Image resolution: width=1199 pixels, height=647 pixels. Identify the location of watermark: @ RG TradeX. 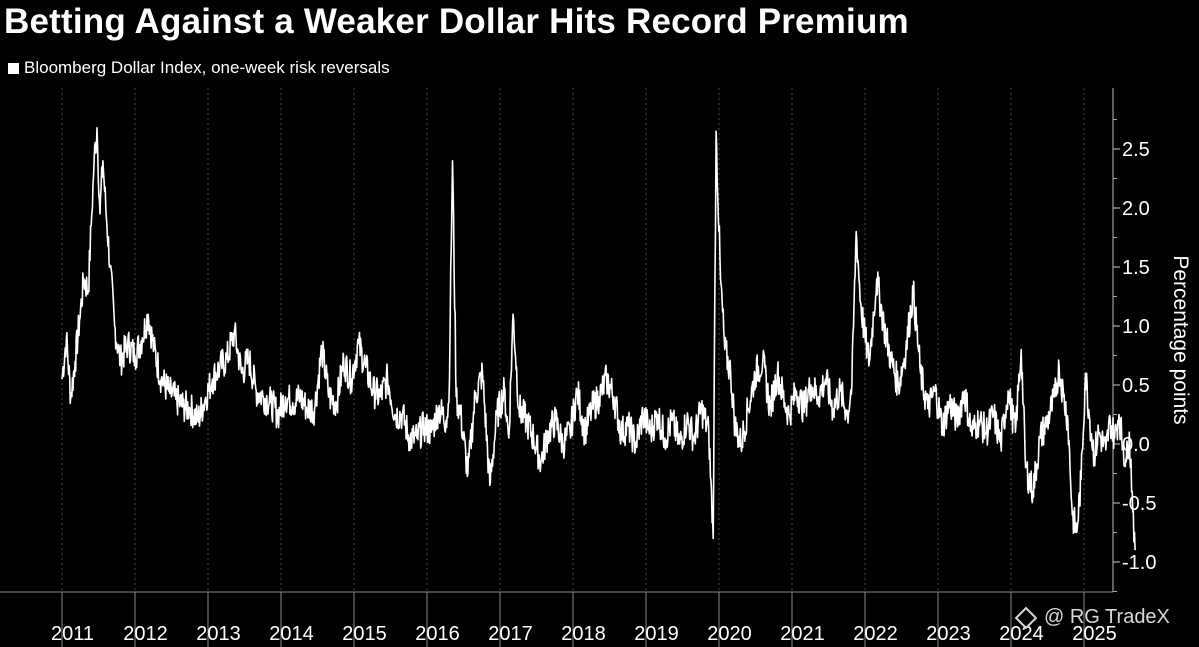
(1092, 617).